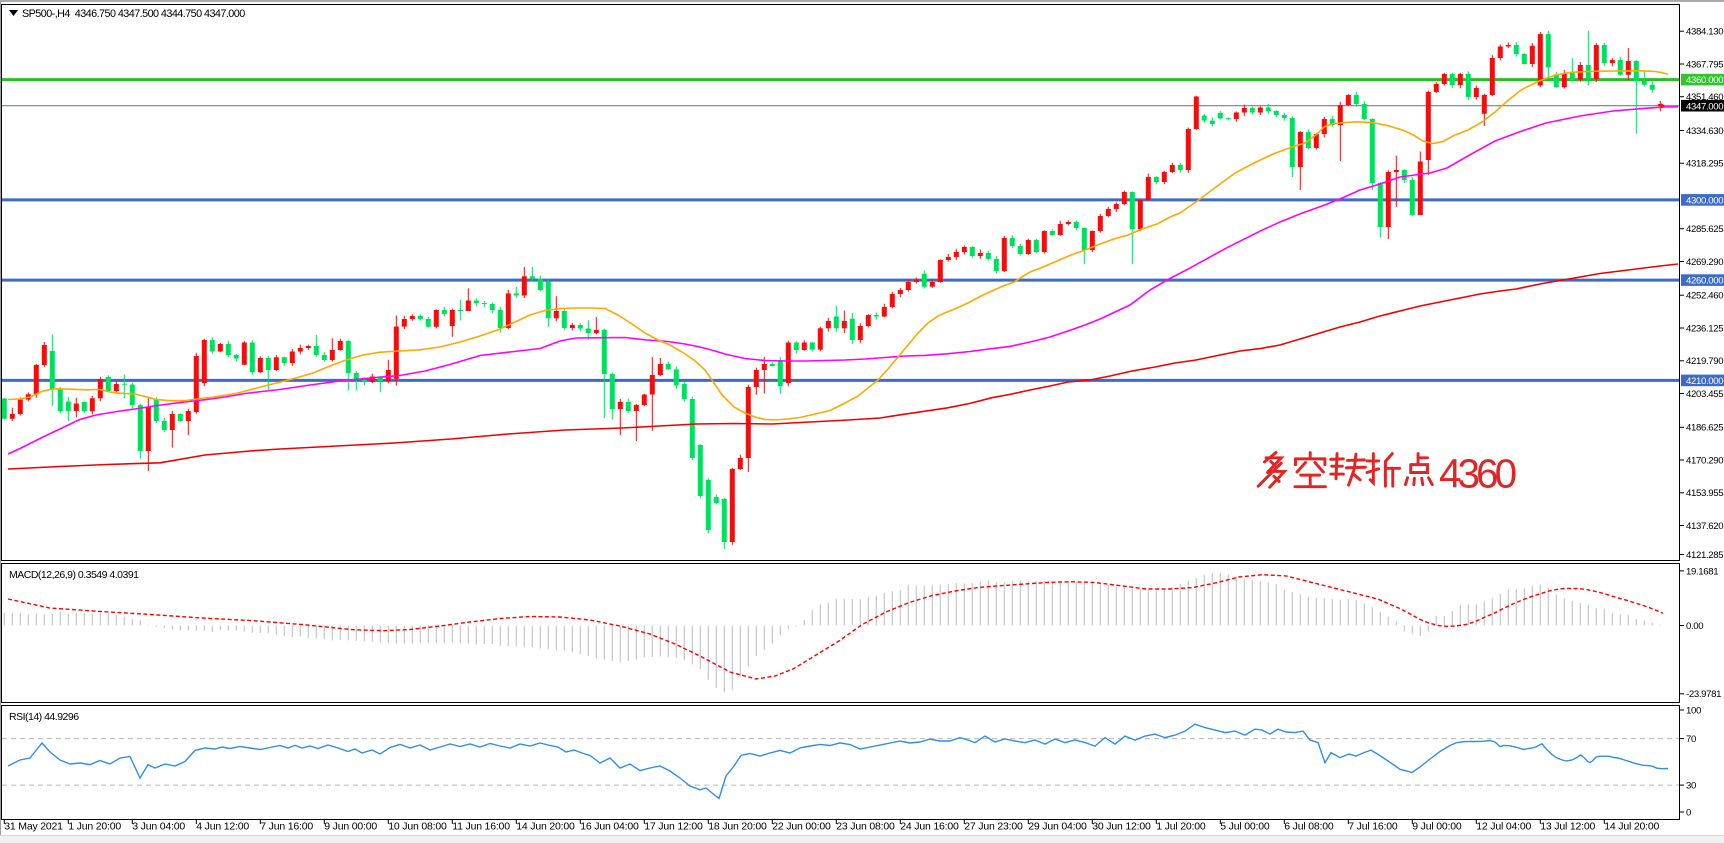 Image resolution: width=1724 pixels, height=843 pixels. What do you see at coordinates (1631, 827) in the screenshot?
I see `svg-text: 14 Jul 20:00` at bounding box center [1631, 827].